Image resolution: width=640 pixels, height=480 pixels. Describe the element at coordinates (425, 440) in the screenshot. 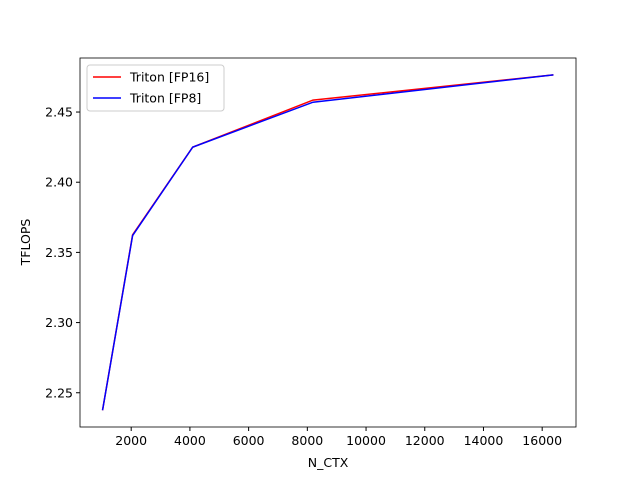

I see `x-tick-label: 12000` at that location.